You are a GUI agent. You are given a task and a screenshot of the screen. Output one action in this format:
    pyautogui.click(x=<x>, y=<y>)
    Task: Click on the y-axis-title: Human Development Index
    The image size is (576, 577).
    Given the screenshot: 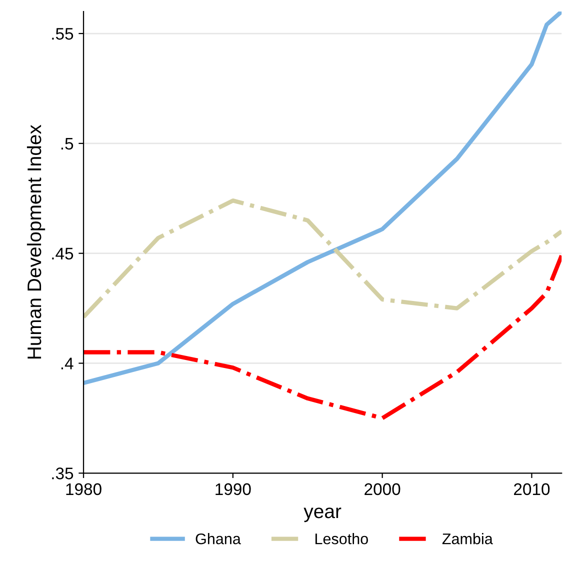 What is the action you would take?
    pyautogui.click(x=36, y=241)
    